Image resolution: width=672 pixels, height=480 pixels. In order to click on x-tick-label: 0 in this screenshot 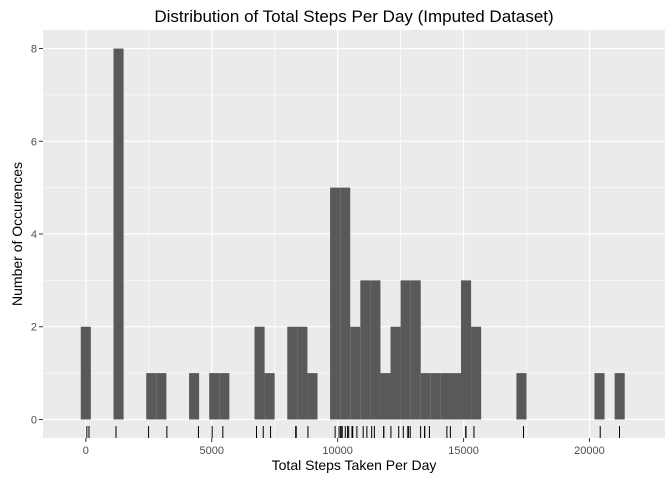, I will do `click(86, 451)`.